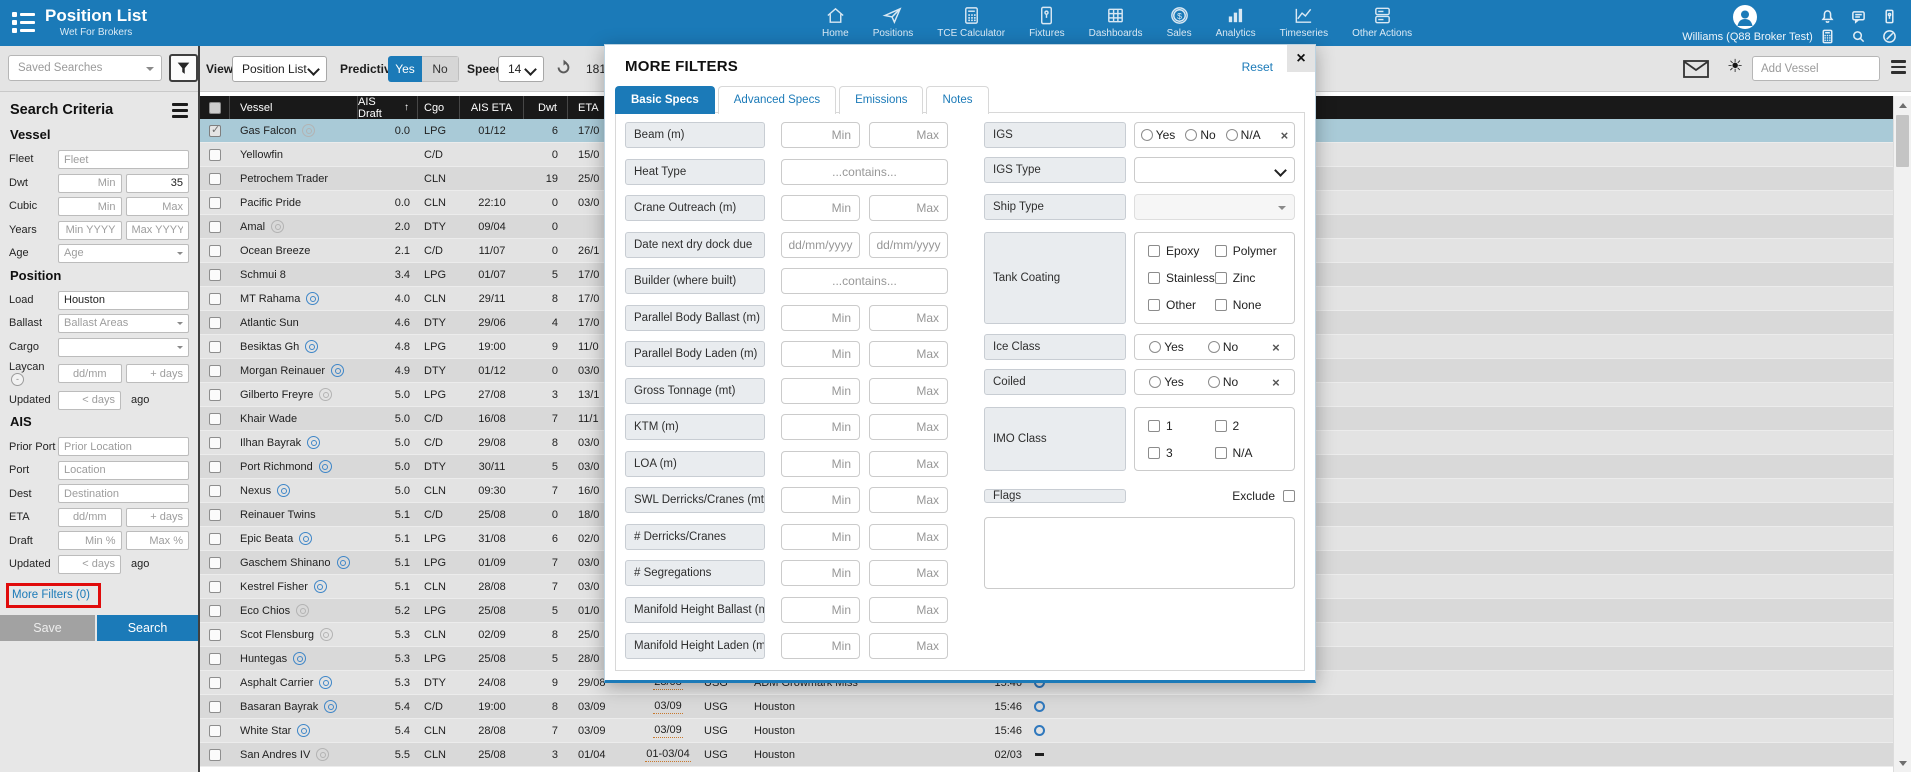  What do you see at coordinates (1902, 763) in the screenshot?
I see `scroll-down-button` at bounding box center [1902, 763].